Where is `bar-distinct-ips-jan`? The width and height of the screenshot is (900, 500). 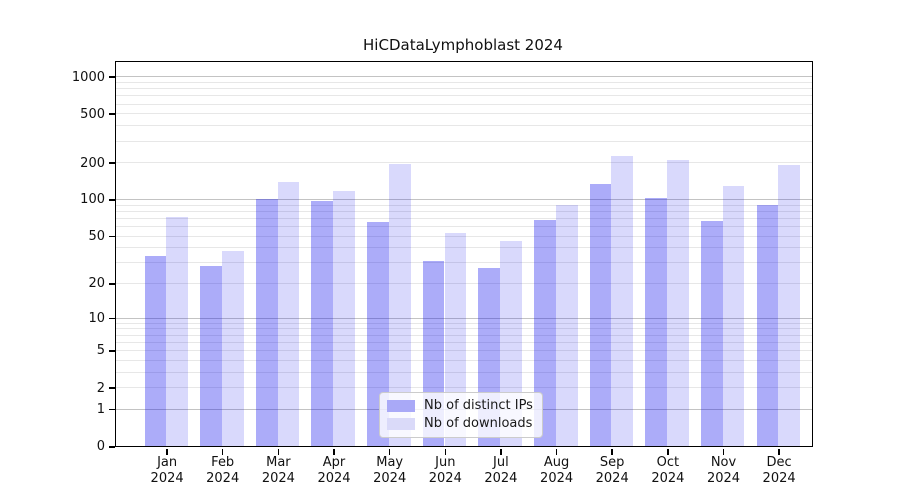
bar-distinct-ips-jan is located at coordinates (155, 350).